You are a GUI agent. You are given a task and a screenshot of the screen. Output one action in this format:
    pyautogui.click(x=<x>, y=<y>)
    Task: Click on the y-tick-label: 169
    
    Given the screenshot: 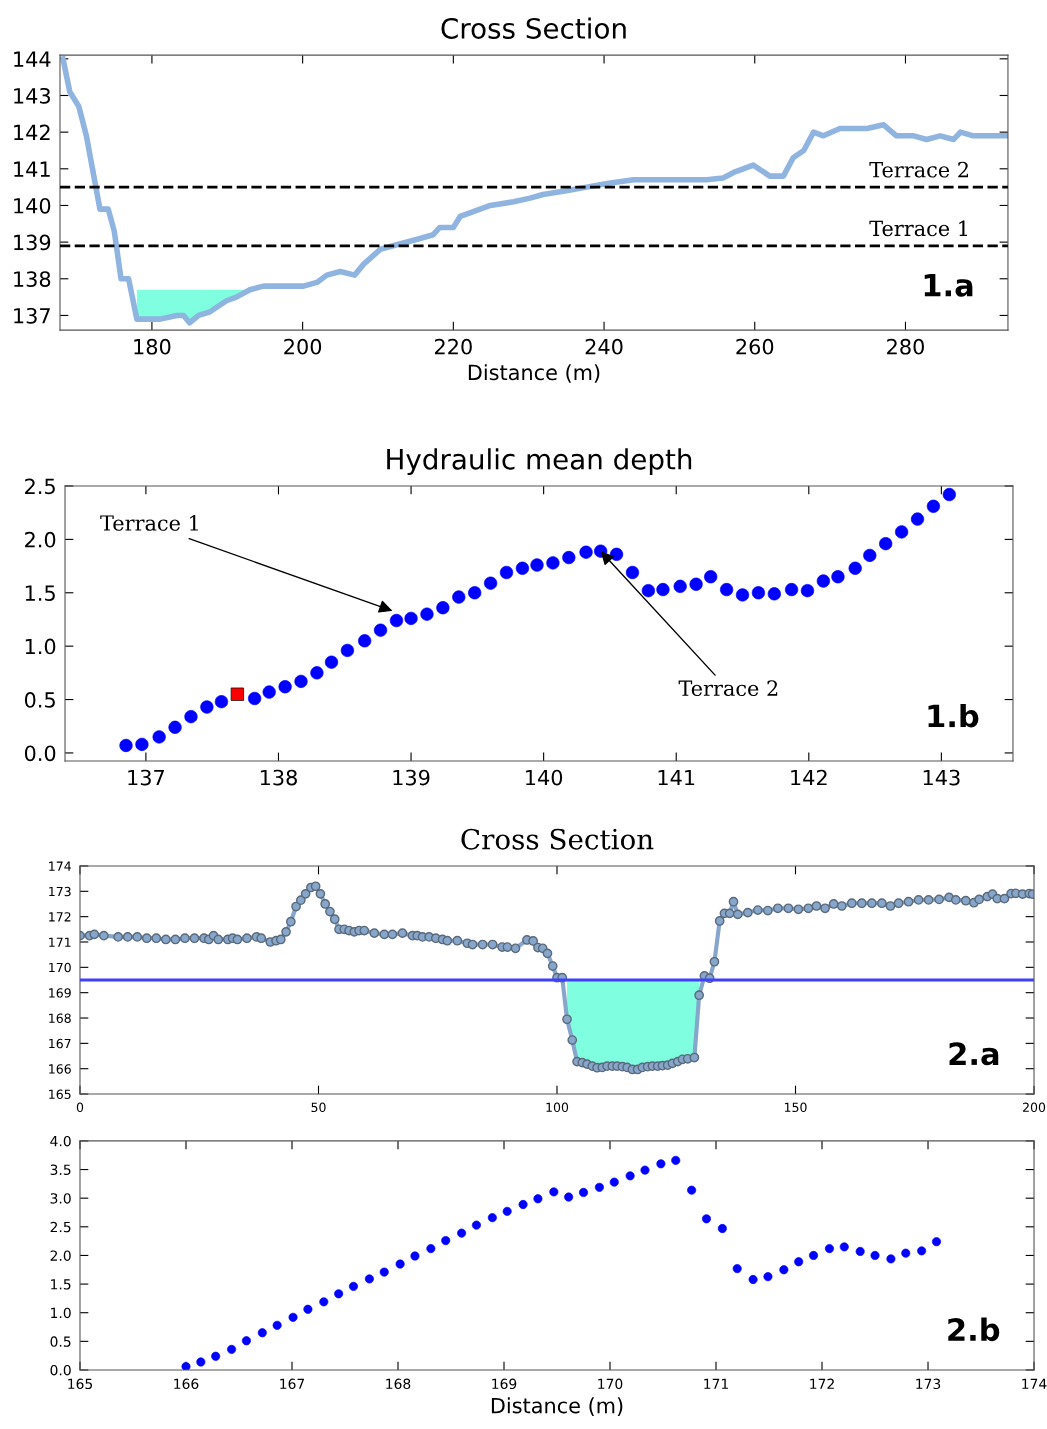 What is the action you would take?
    pyautogui.click(x=60, y=993)
    